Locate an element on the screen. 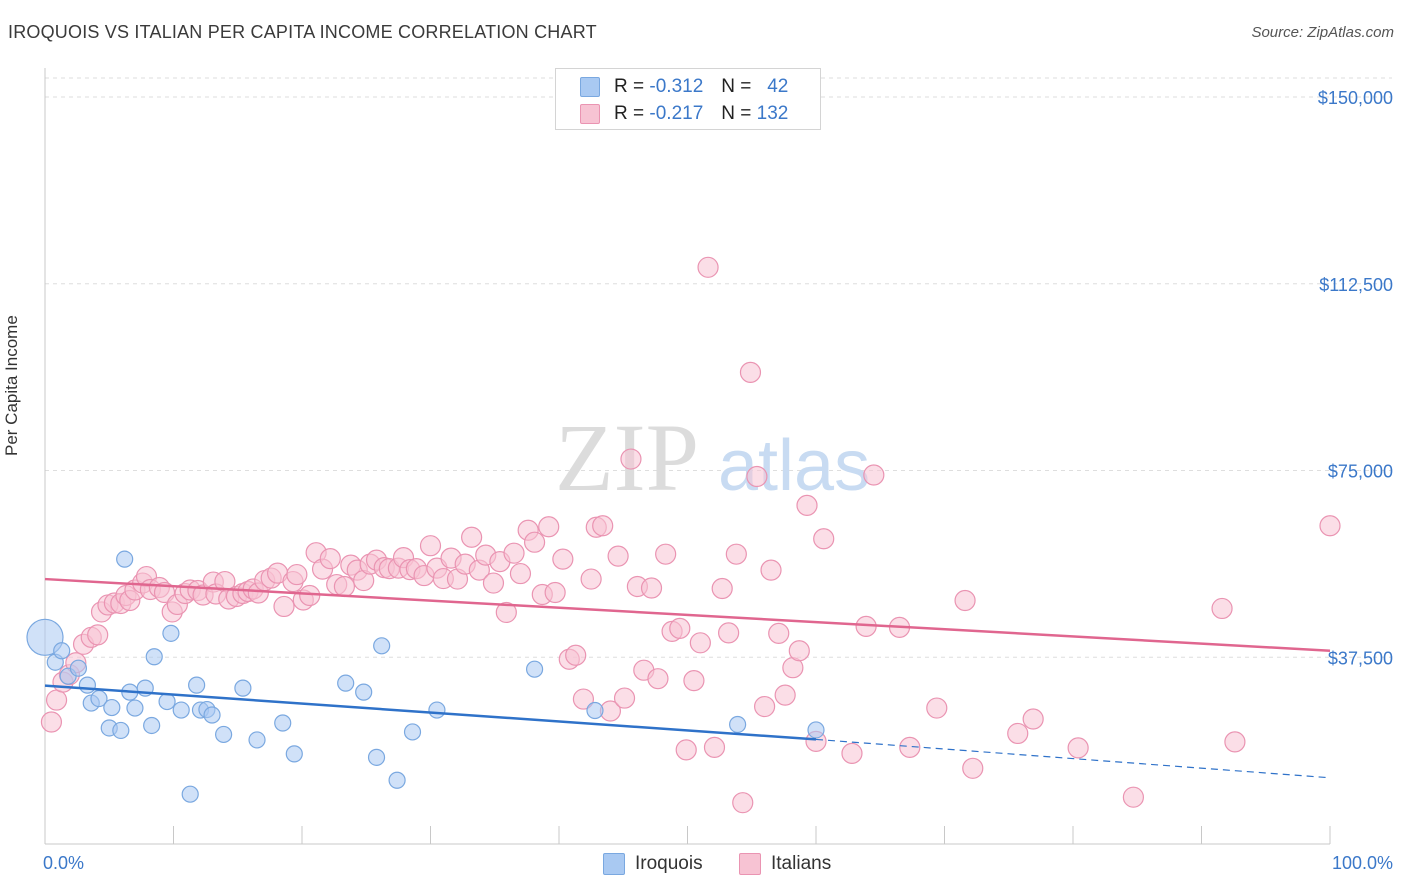 This screenshot has width=1406, height=892. iroquois-trend-extension is located at coordinates (1073, 758).